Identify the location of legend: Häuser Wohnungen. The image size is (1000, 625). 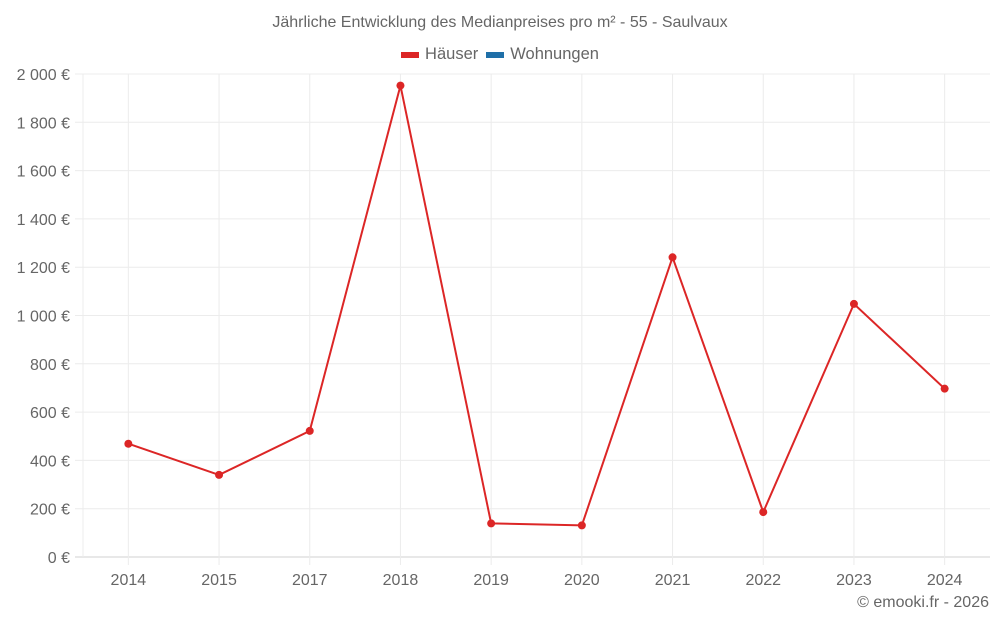
(500, 54).